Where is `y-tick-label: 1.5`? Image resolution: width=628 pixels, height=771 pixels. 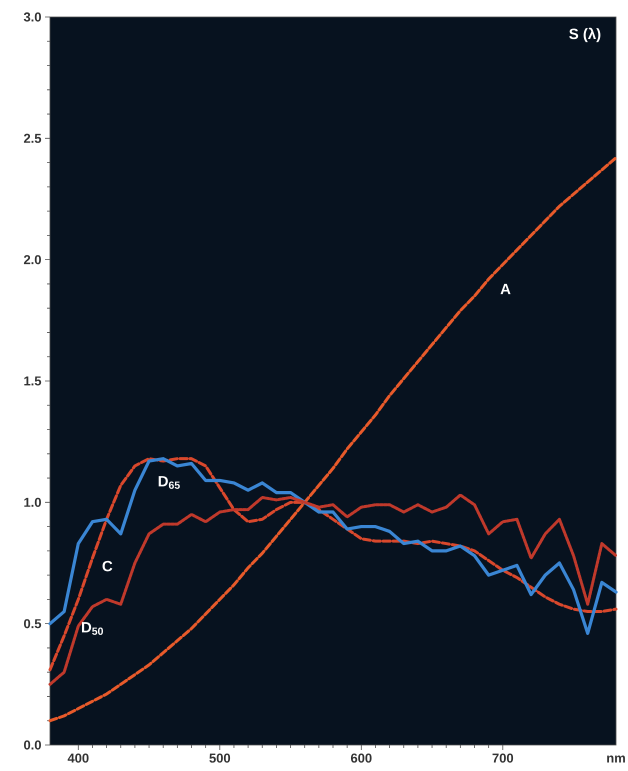
y-tick-label: 1.5 is located at coordinates (33, 381).